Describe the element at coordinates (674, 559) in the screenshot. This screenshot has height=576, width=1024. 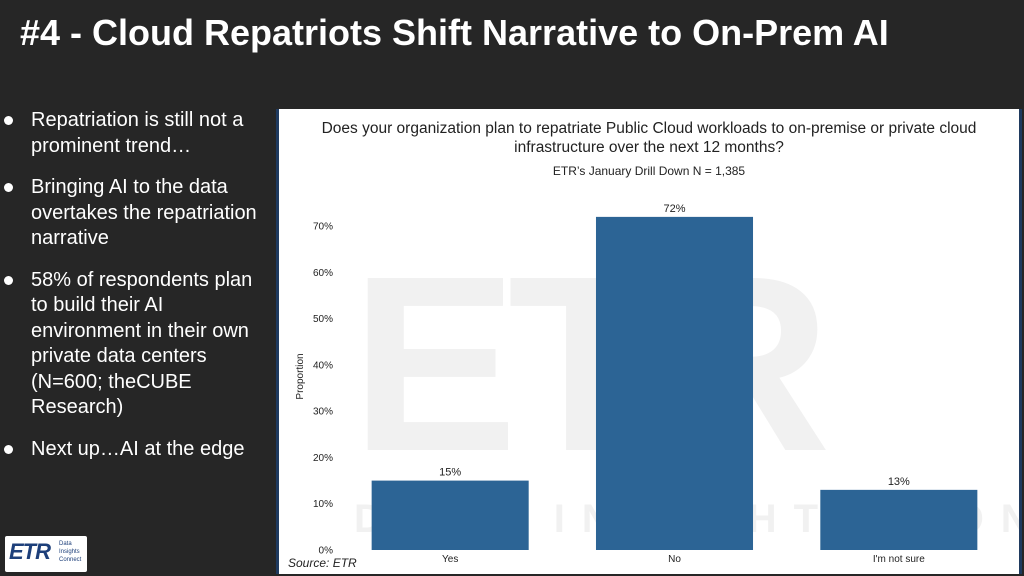
I see `x-tick-label: No` at that location.